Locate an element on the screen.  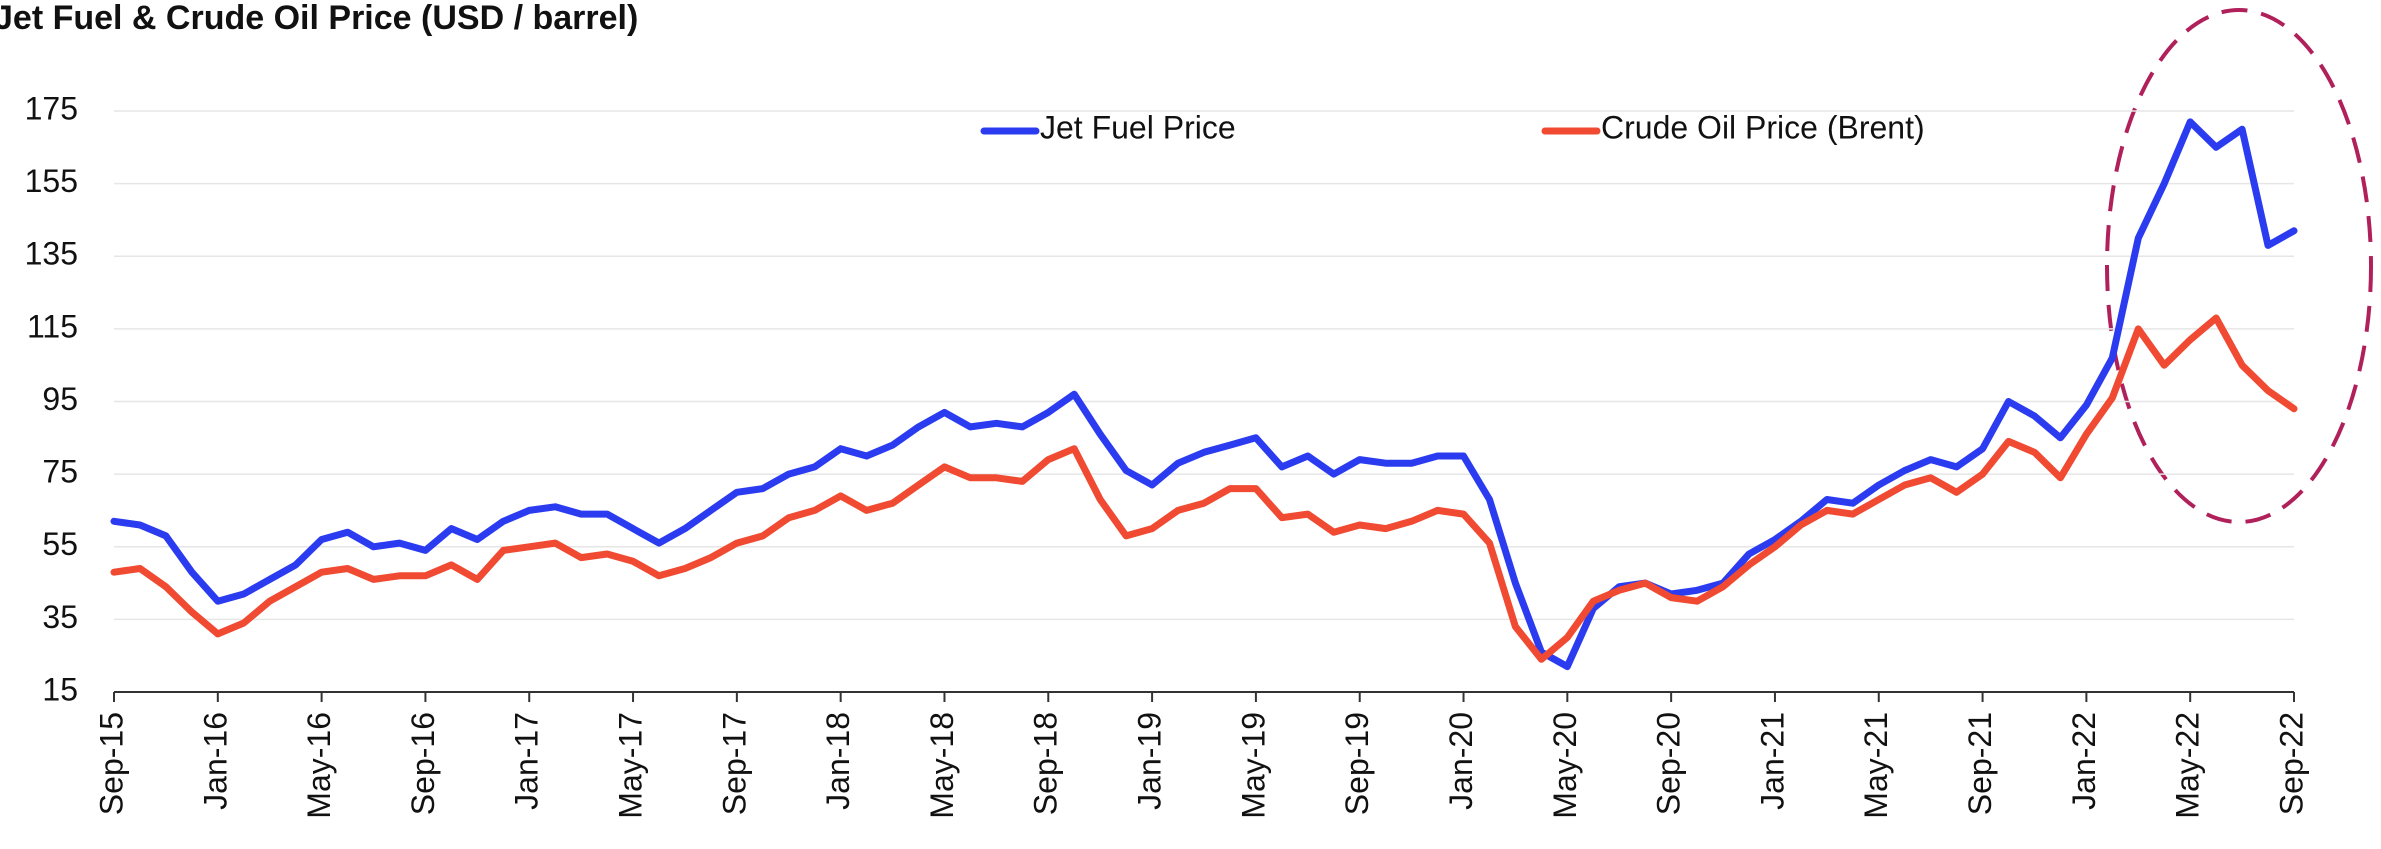
y-tick-label: 135 is located at coordinates (51, 254).